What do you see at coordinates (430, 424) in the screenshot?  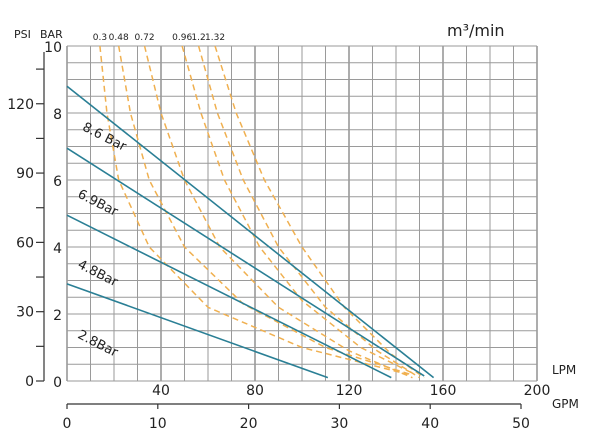 I see `gpm-tick-label: 40` at bounding box center [430, 424].